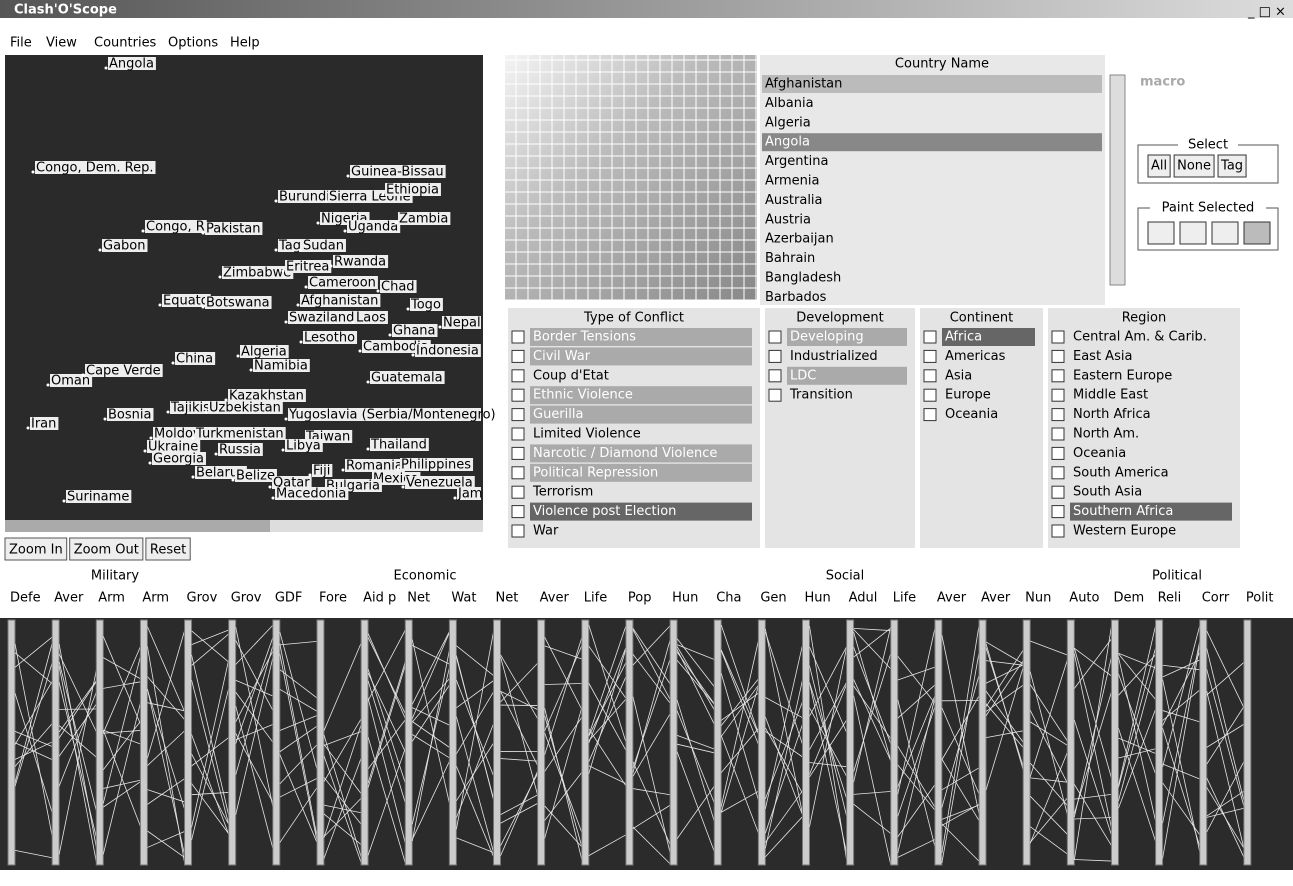  Describe the element at coordinates (1128, 598) in the screenshot. I see `axis-label: Dem` at that location.